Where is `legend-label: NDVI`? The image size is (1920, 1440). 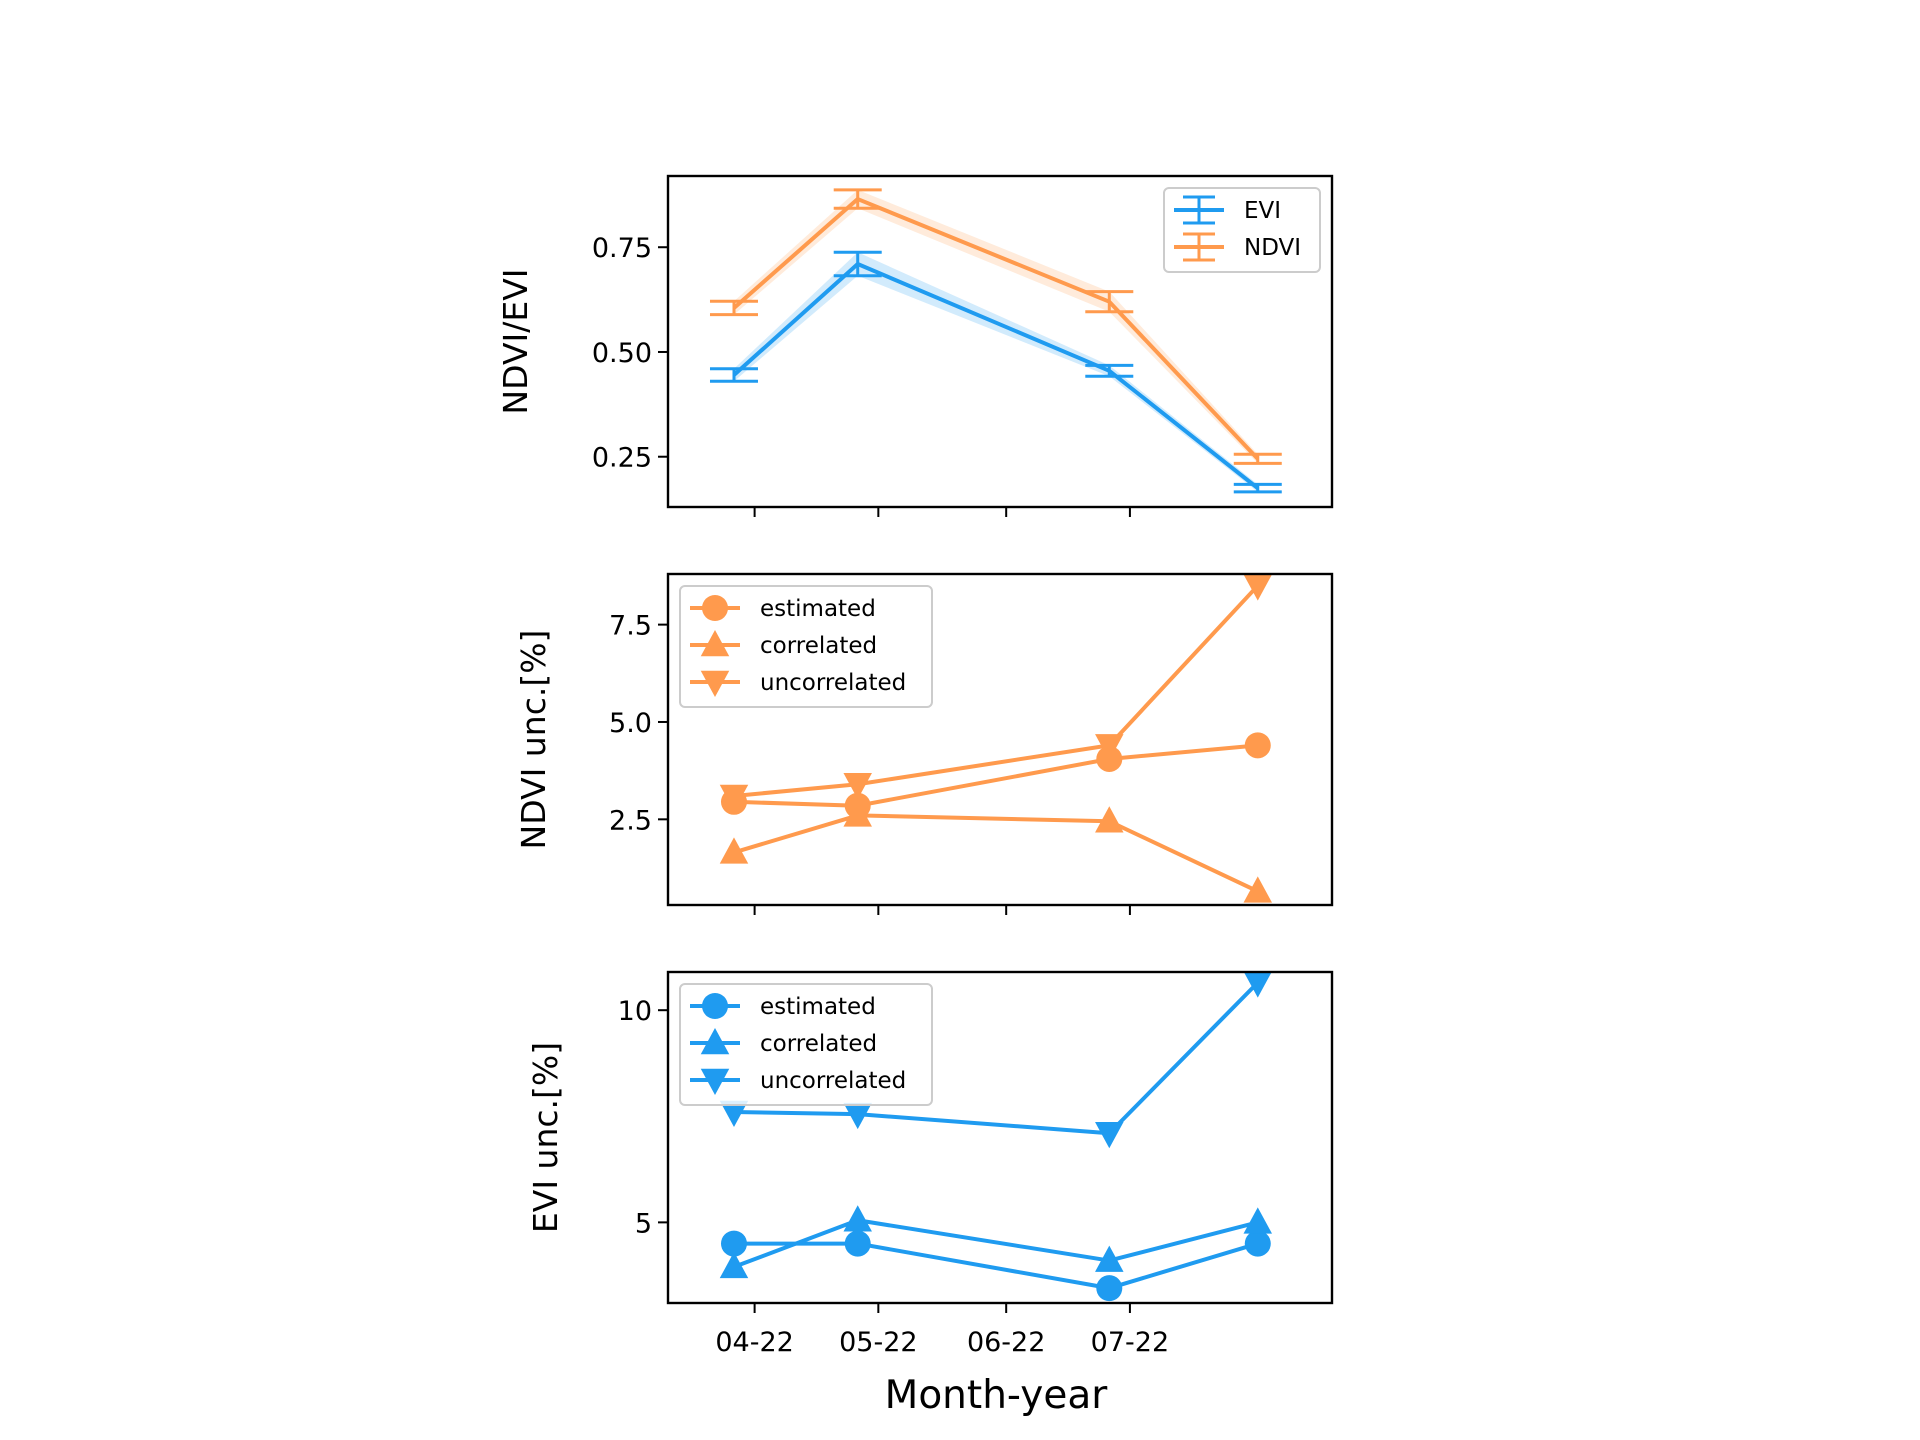 legend-label: NDVI is located at coordinates (1272, 248).